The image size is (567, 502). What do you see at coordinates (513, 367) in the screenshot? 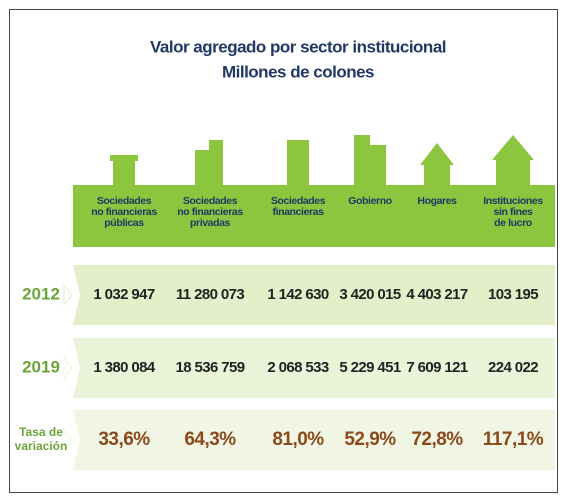
I see `cell: 224 022` at bounding box center [513, 367].